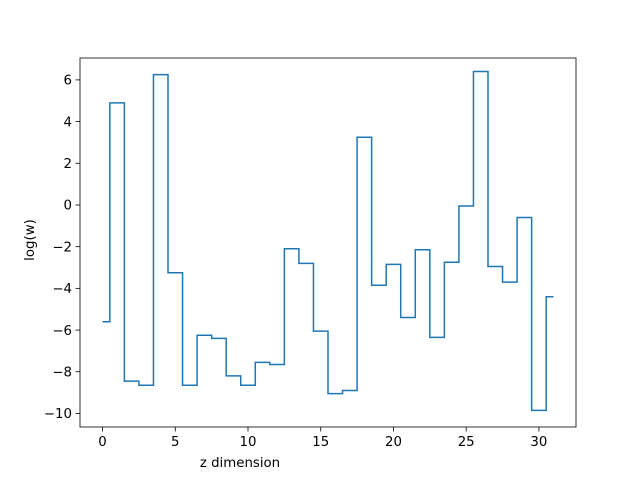  What do you see at coordinates (68, 81) in the screenshot?
I see `y-tick-label: 6` at bounding box center [68, 81].